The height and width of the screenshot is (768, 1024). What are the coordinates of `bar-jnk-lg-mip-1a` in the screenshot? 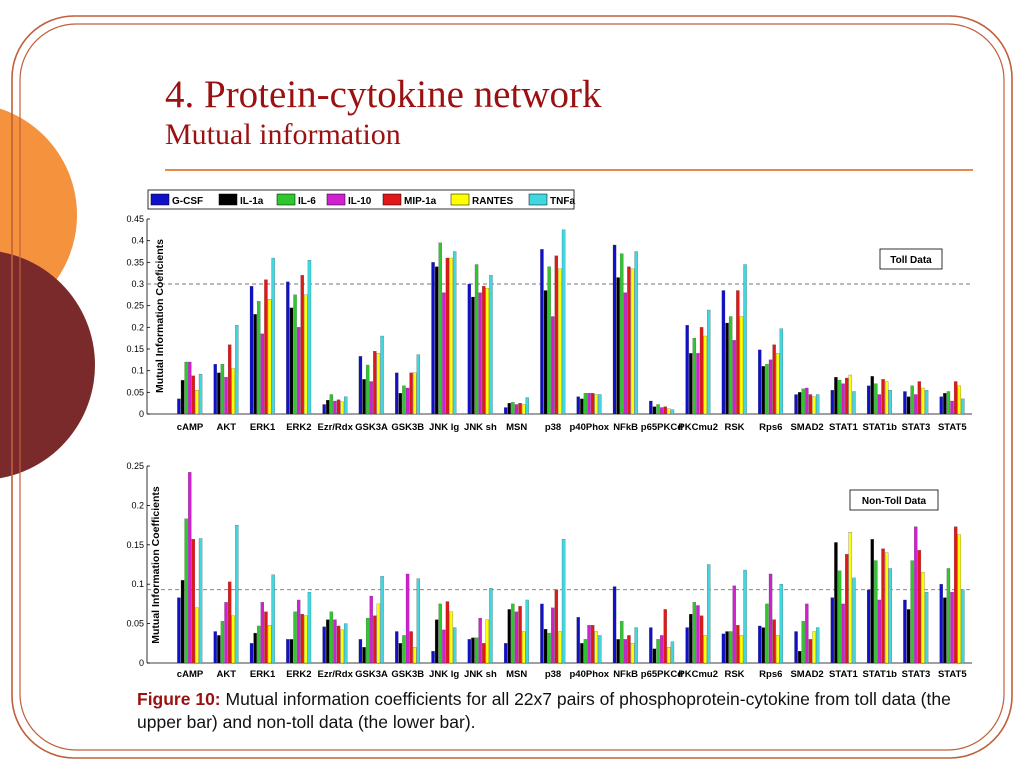 It's located at (447, 632).